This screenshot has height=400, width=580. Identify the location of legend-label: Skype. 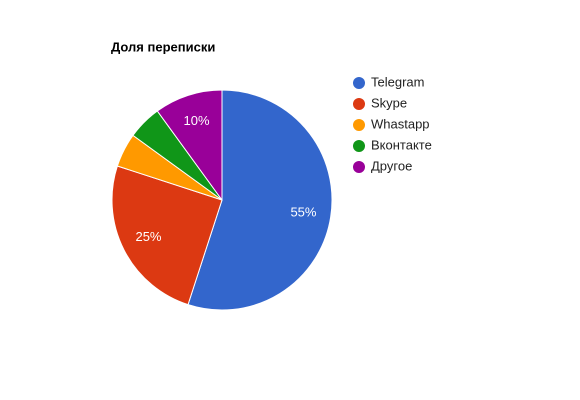
(389, 102).